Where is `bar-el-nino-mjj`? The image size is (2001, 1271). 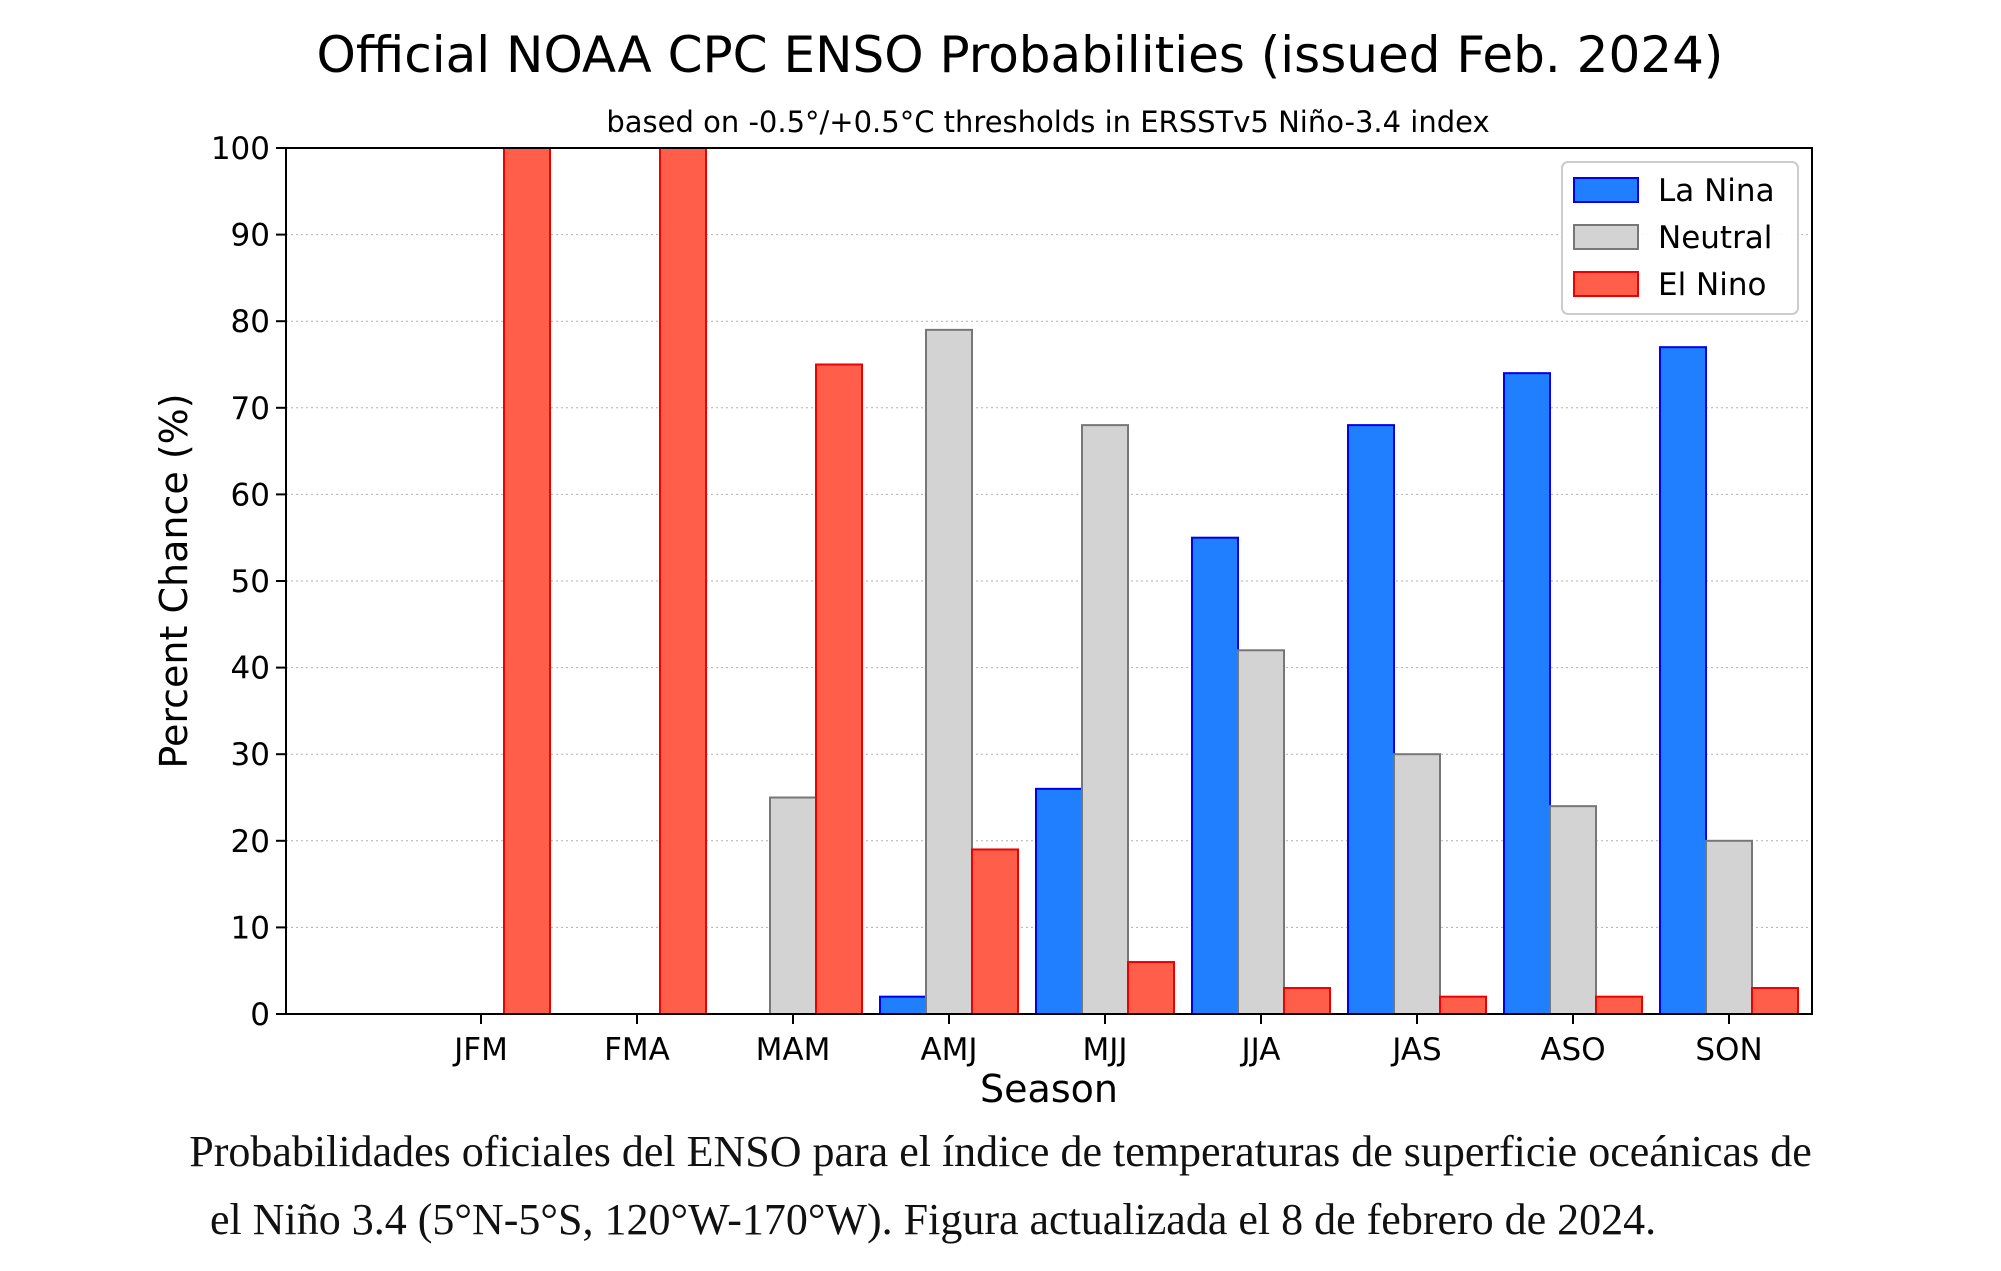 bar-el-nino-mjj is located at coordinates (1151, 988).